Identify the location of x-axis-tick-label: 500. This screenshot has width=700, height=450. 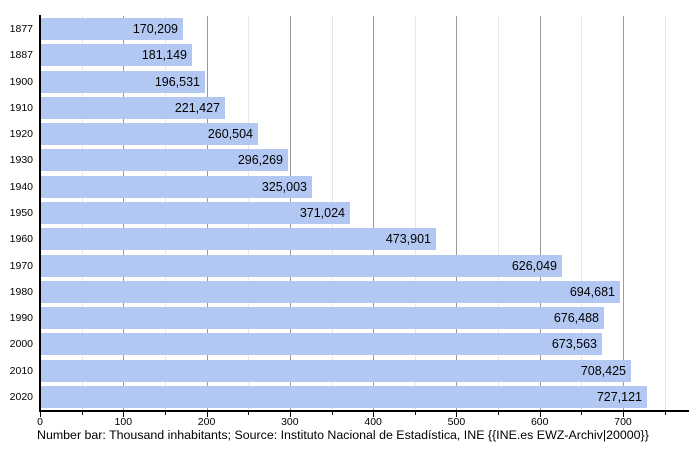
(456, 422).